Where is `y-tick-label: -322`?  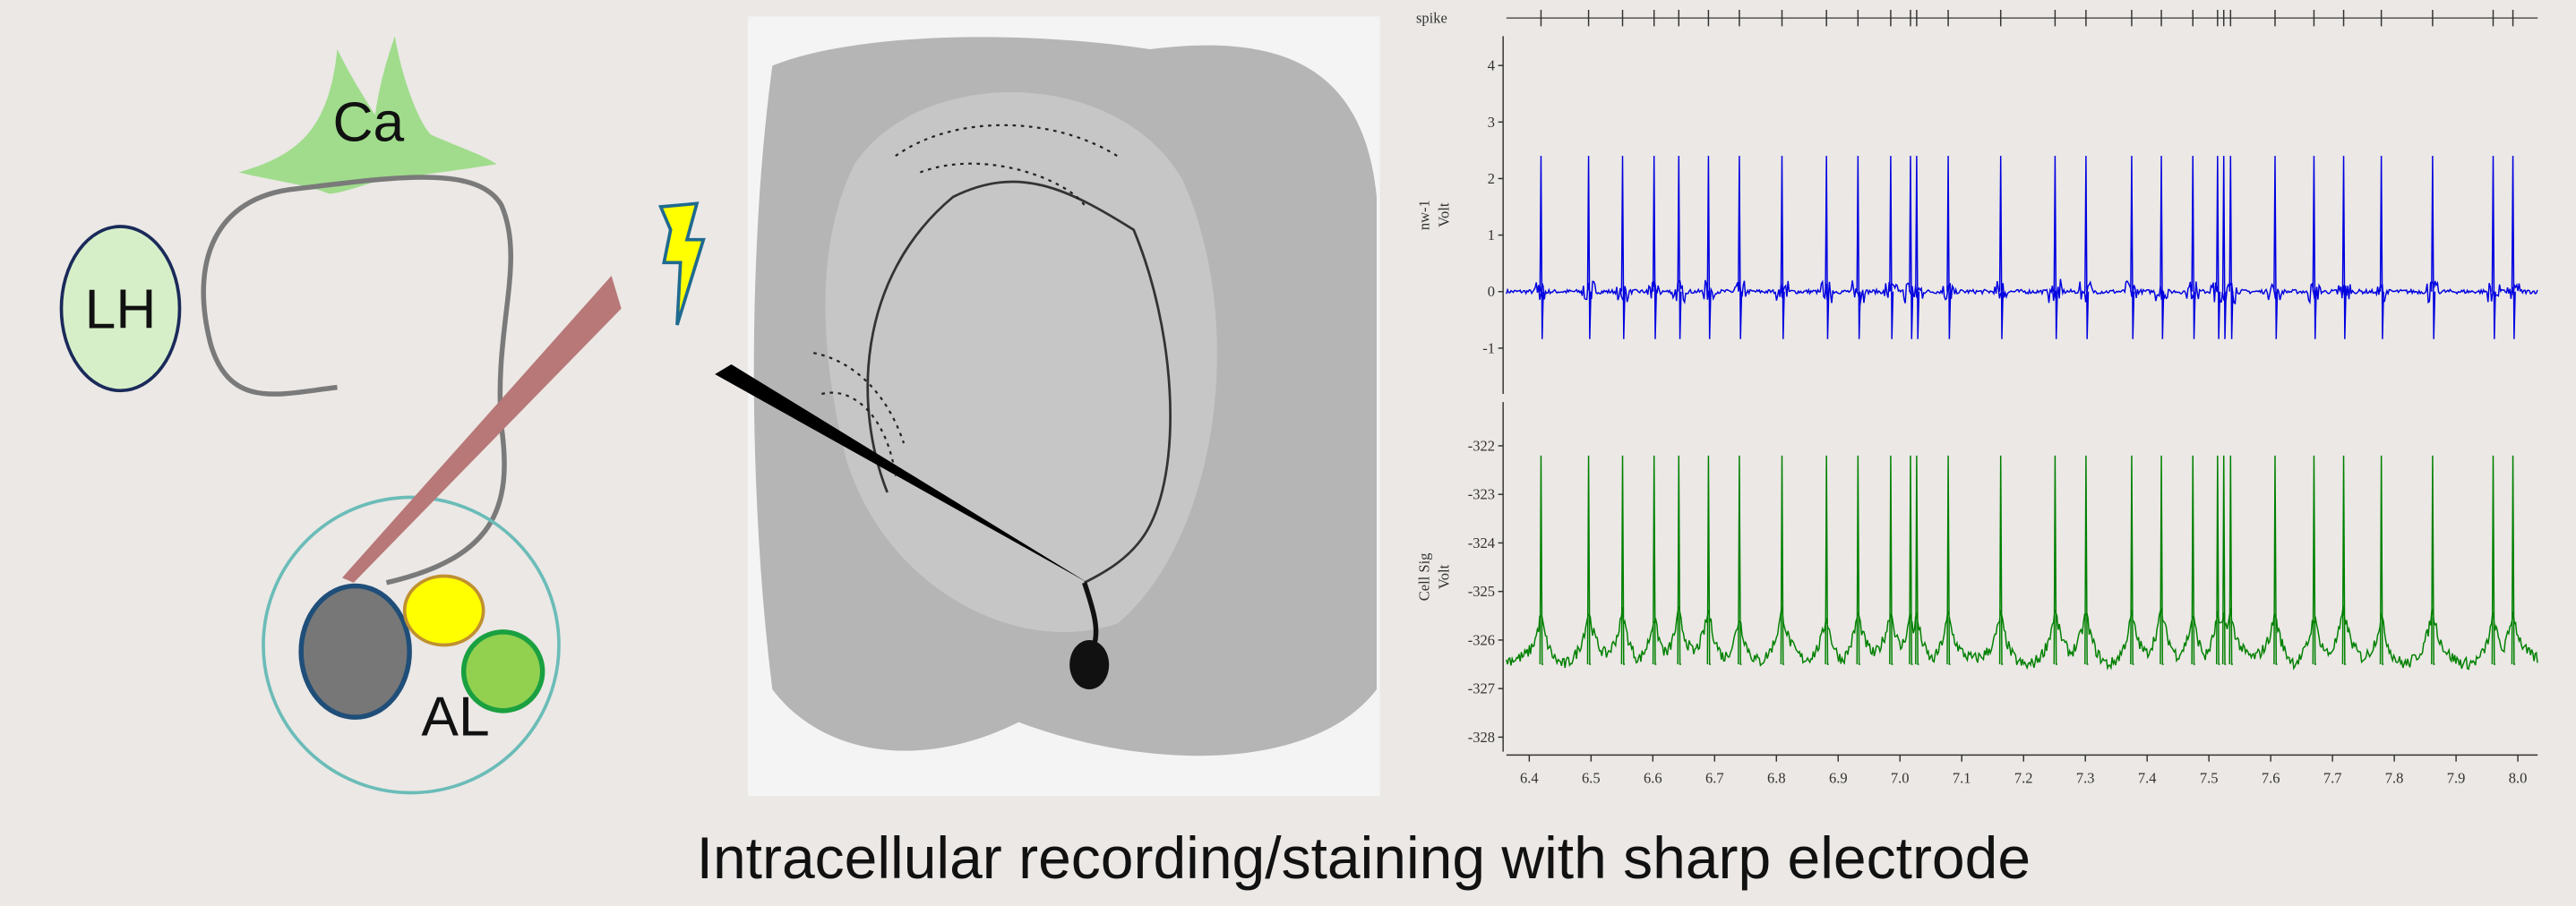 y-tick-label: -322 is located at coordinates (1481, 445).